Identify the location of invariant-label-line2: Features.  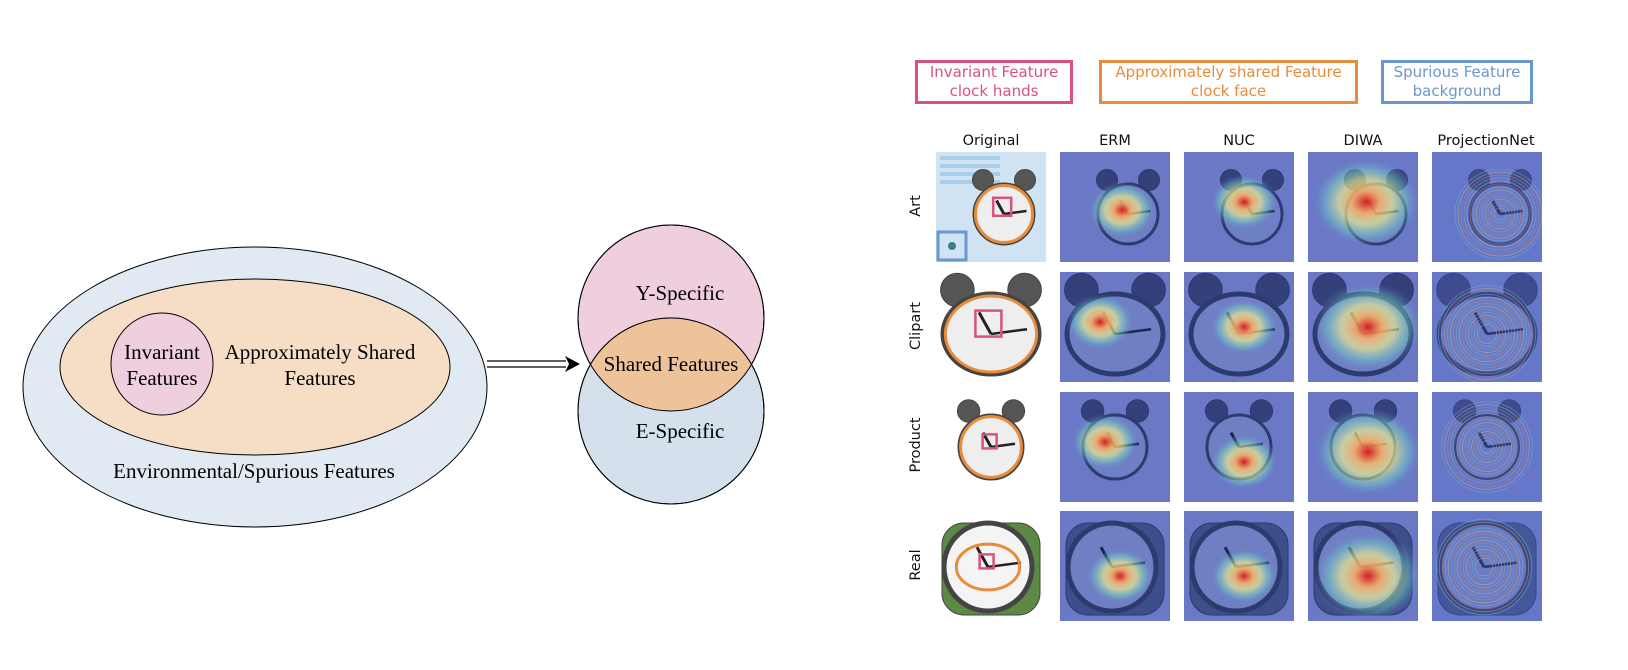
(161, 378).